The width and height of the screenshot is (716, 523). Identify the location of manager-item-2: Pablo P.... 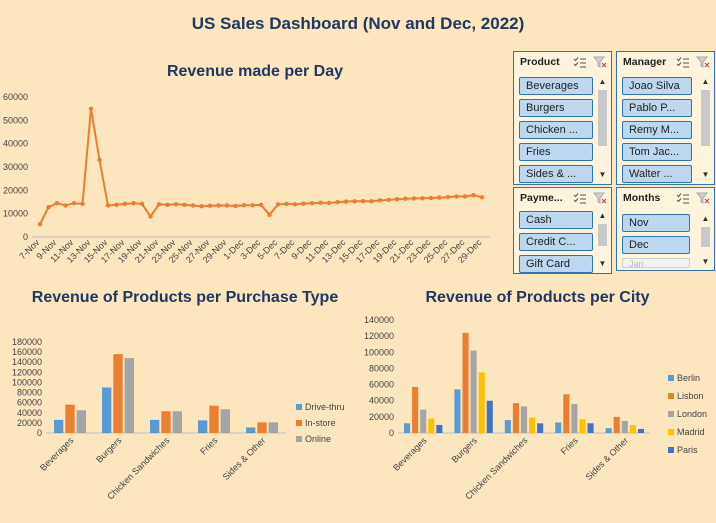
(657, 108).